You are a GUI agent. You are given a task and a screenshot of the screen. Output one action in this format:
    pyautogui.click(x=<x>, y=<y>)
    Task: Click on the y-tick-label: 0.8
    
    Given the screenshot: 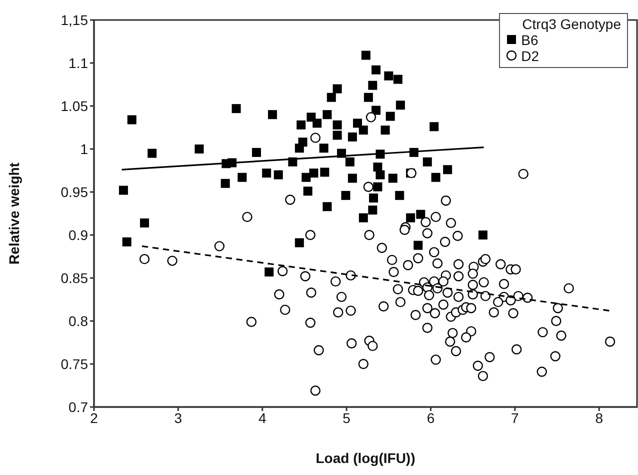 What is the action you would take?
    pyautogui.click(x=78, y=320)
    